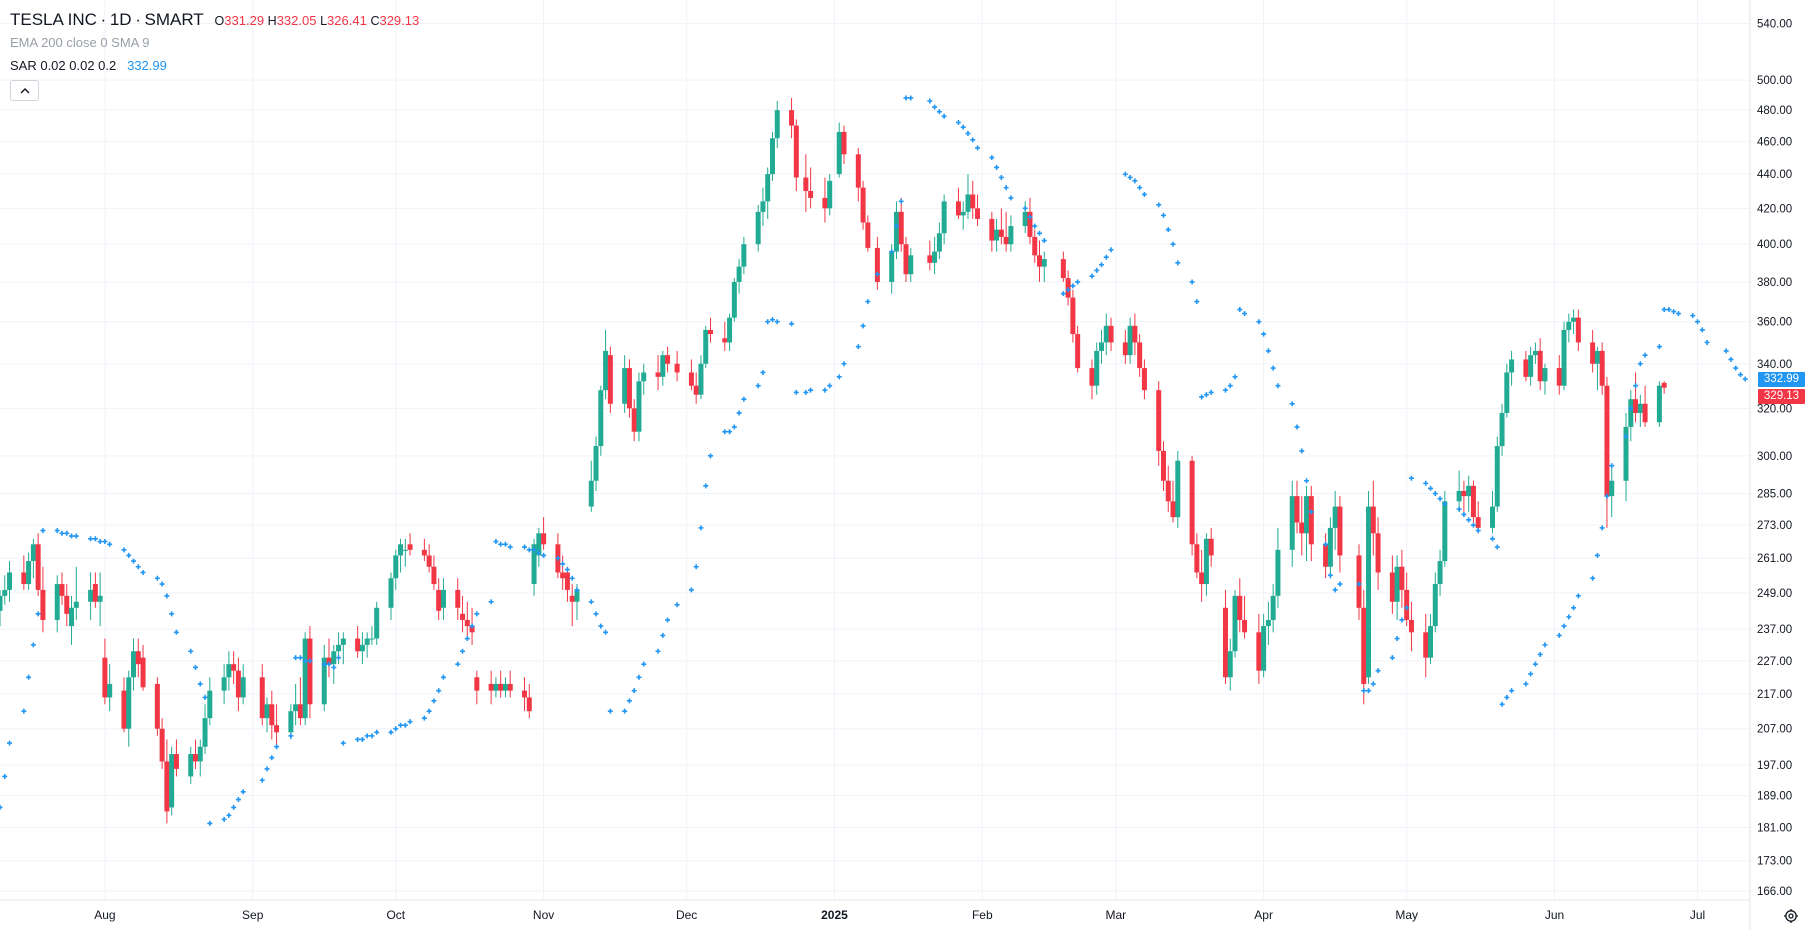 Image resolution: width=1816 pixels, height=930 pixels. I want to click on legend-sar-params: SAR 0.02 0.02 0.2, so click(63, 65).